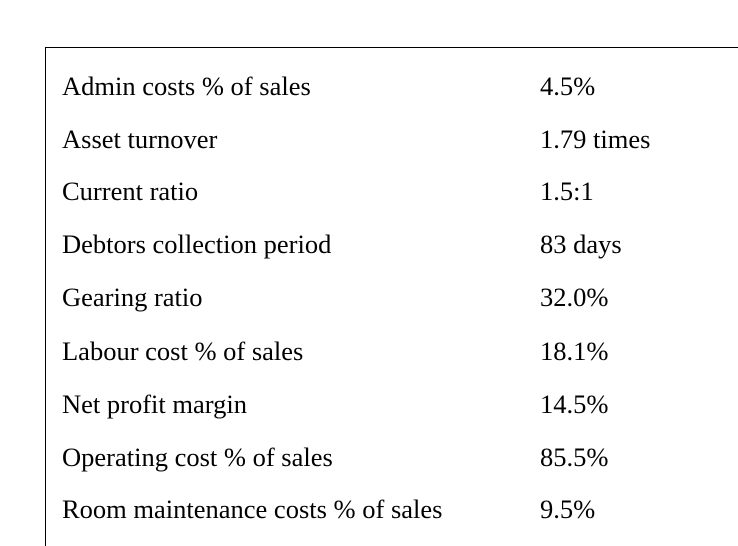 This screenshot has width=738, height=546. I want to click on ratio-value: 83 days, so click(581, 243).